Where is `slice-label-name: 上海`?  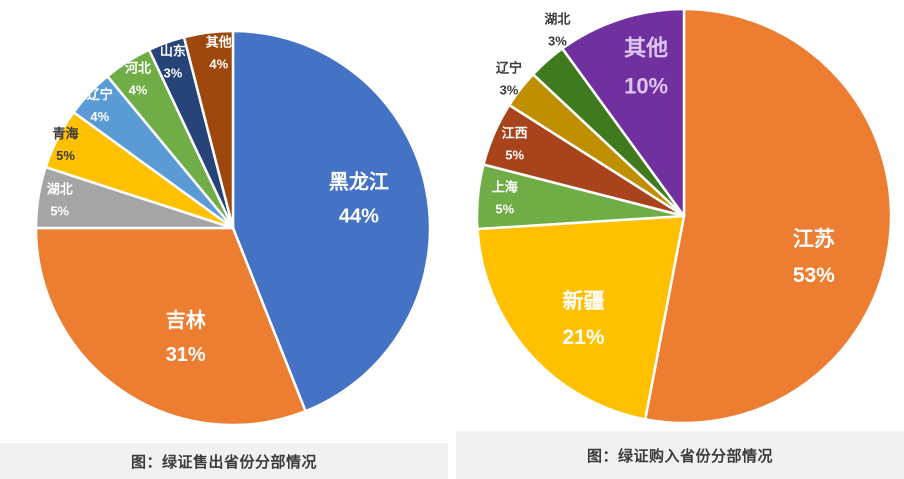
slice-label-name: 上海 is located at coordinates (505, 187).